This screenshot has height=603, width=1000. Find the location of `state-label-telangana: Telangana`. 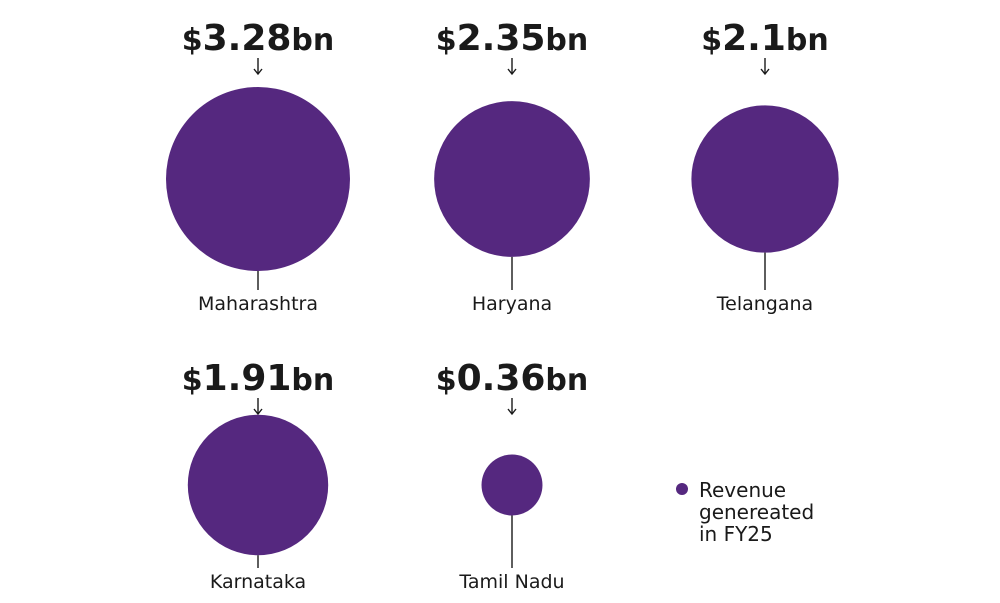

state-label-telangana: Telangana is located at coordinates (764, 304).